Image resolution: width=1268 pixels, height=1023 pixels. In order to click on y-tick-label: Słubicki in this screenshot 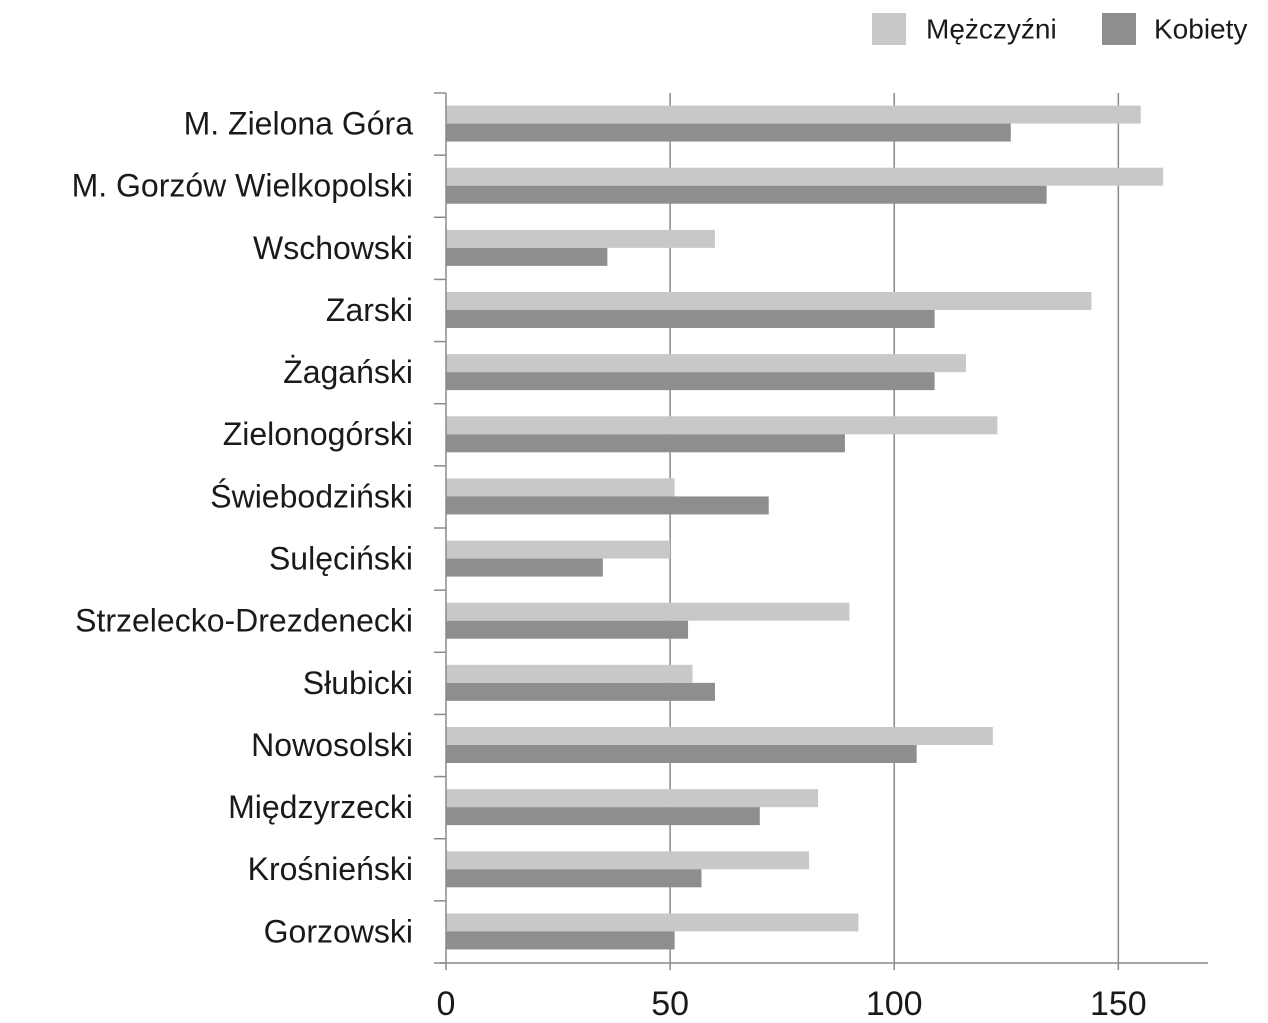, I will do `click(358, 683)`.